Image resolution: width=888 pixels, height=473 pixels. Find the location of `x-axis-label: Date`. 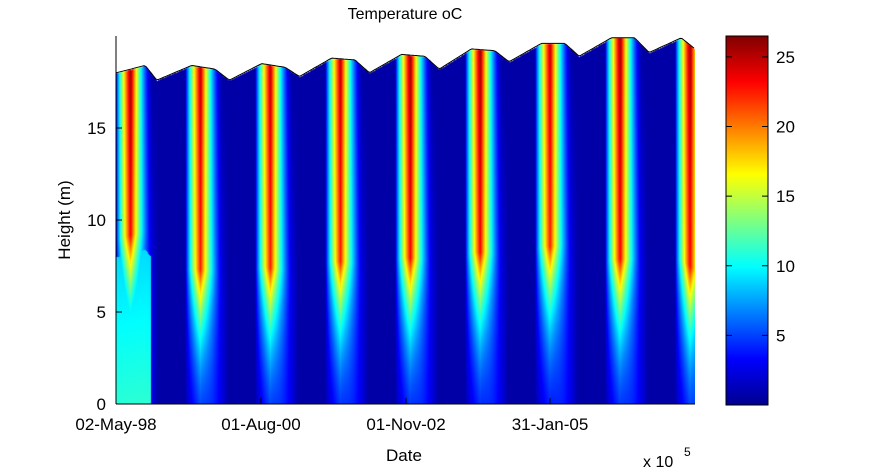

x-axis-label: Date is located at coordinates (404, 455).